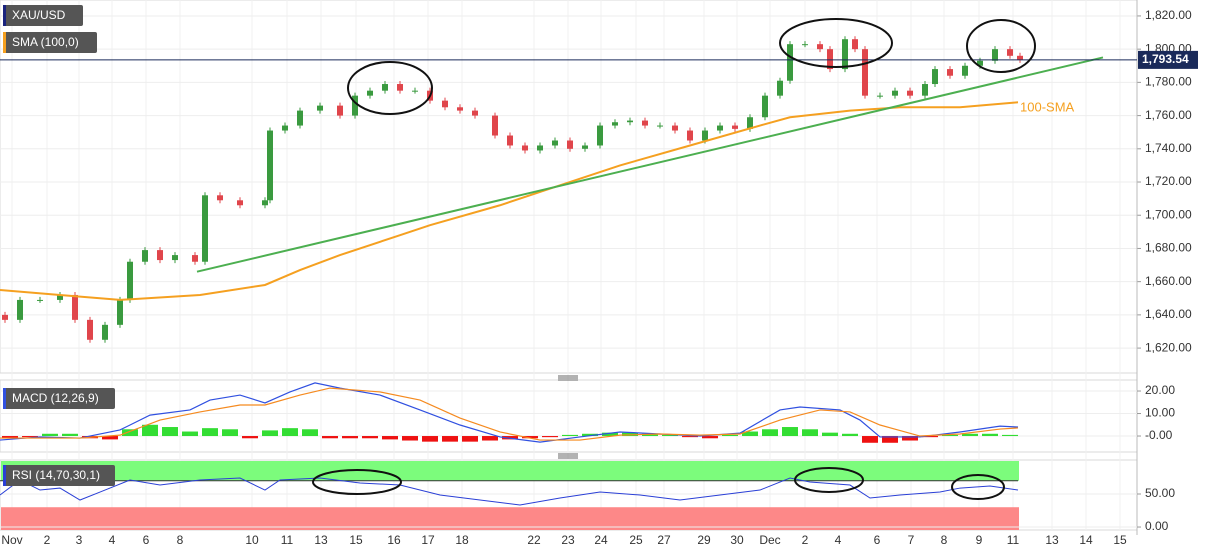 The height and width of the screenshot is (555, 1207). Describe the element at coordinates (55, 398) in the screenshot. I see `macd-label: MACD (12,26,9)` at that location.